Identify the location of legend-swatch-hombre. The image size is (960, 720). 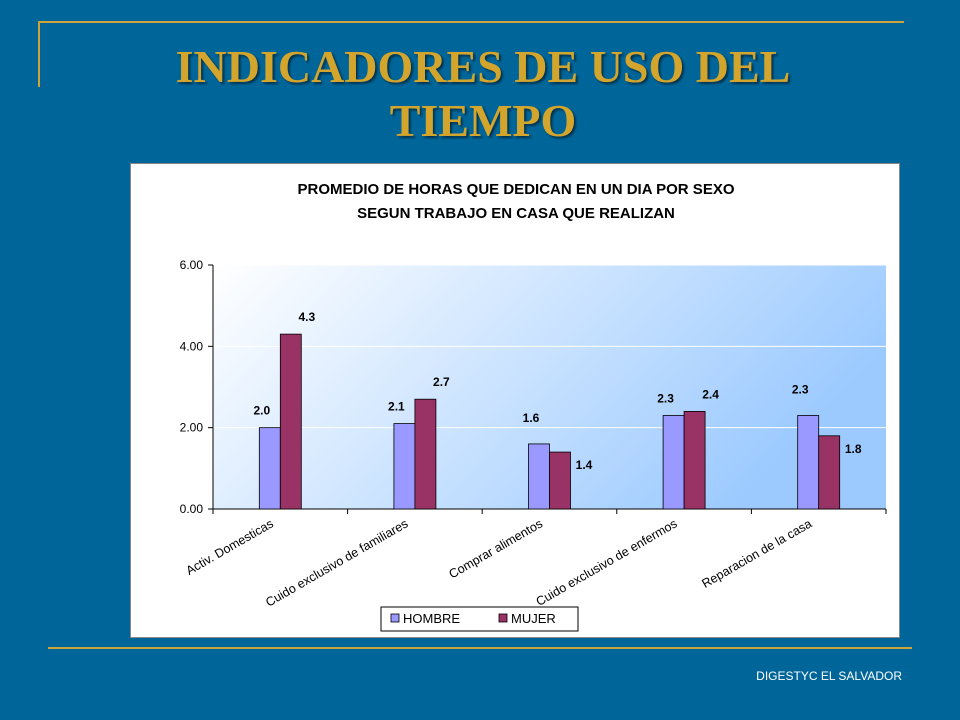
(395, 618).